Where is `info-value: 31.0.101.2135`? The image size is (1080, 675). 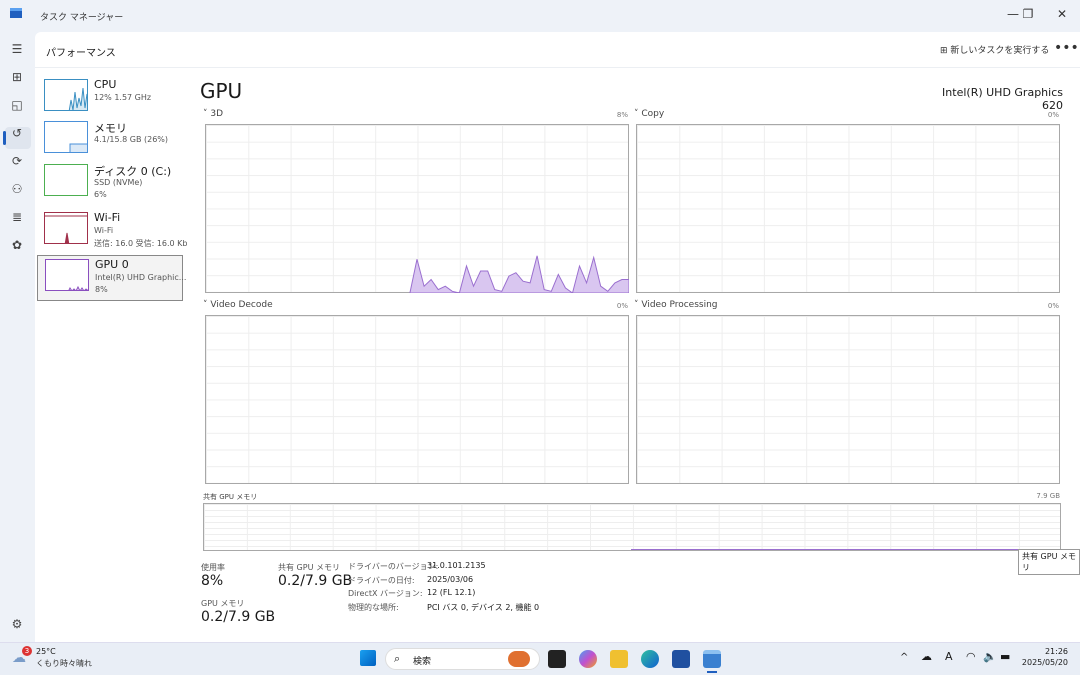
info-value: 31.0.101.2135 is located at coordinates (456, 565).